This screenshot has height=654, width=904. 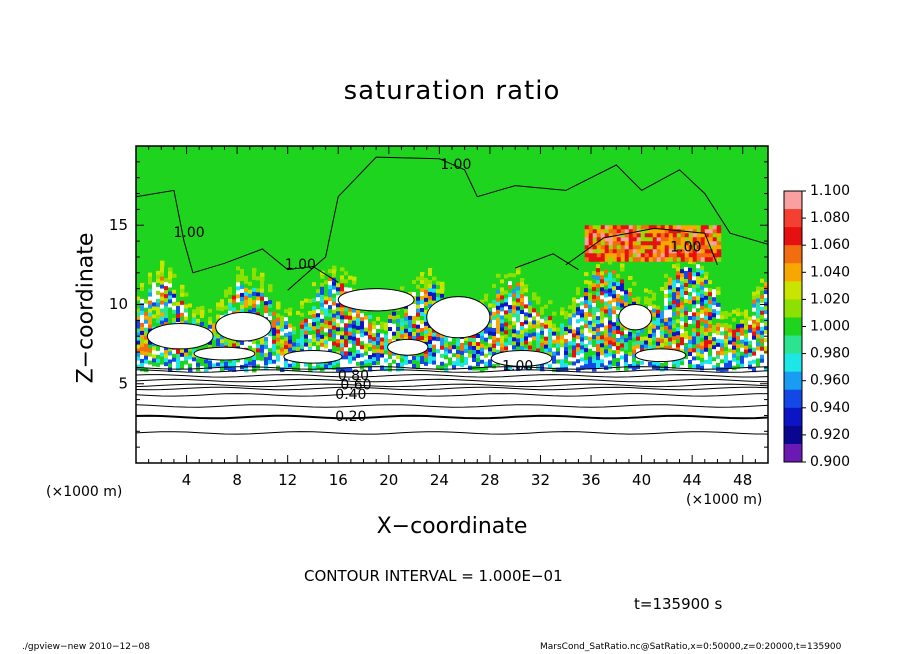 What do you see at coordinates (338, 480) in the screenshot?
I see `x-tick-label: 16` at bounding box center [338, 480].